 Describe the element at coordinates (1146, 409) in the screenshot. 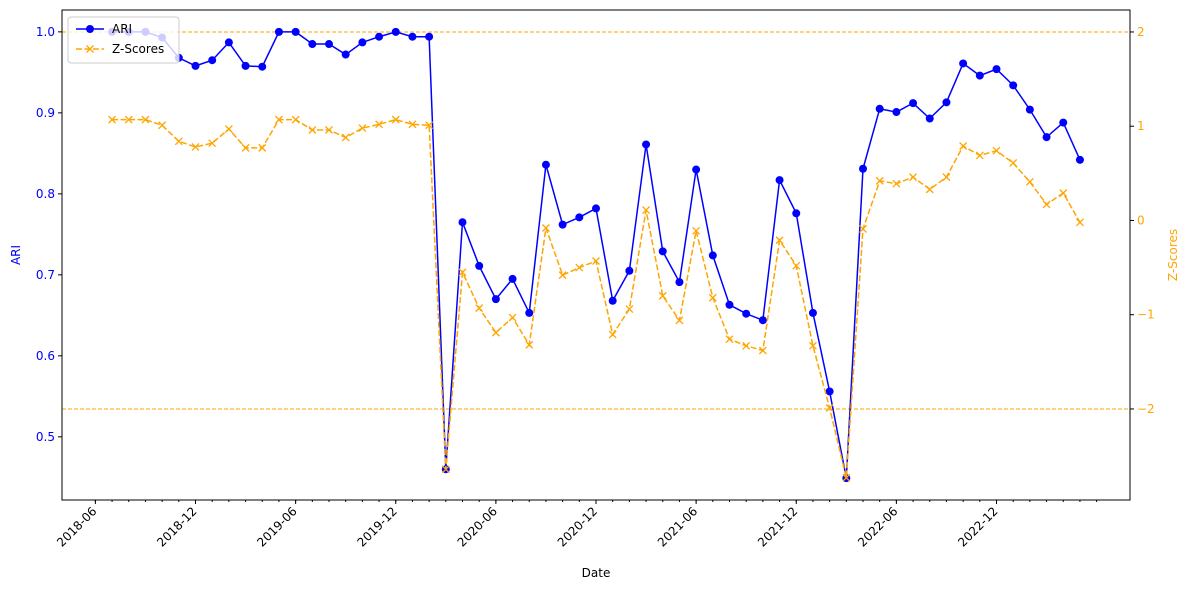

I see `y2-tick-label: −2` at that location.